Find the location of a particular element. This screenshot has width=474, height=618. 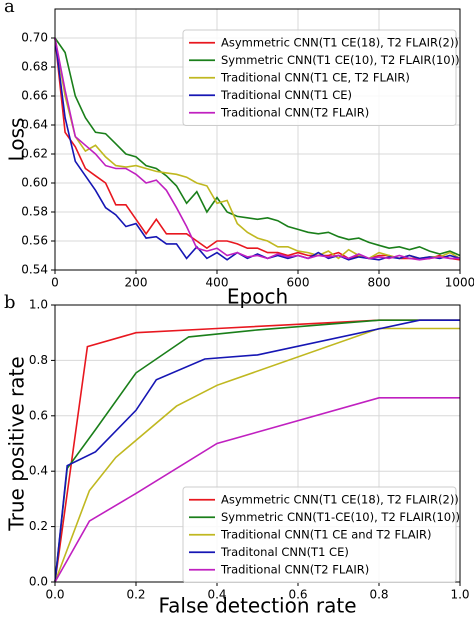

legend-label: Traditional CNN(T1 CE, T2 FLAIR) is located at coordinates (315, 77).